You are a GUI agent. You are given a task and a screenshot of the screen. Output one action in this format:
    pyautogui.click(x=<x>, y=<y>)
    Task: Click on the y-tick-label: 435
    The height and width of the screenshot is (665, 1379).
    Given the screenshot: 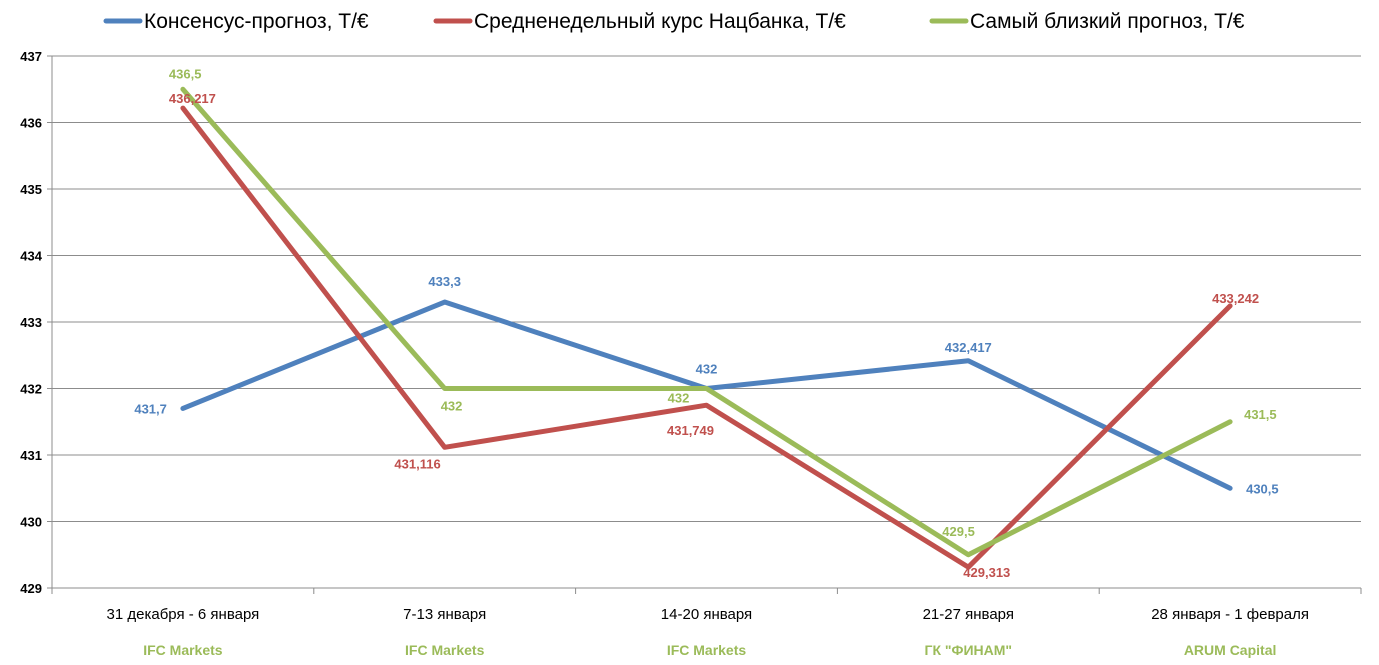 What is the action you would take?
    pyautogui.click(x=31, y=189)
    